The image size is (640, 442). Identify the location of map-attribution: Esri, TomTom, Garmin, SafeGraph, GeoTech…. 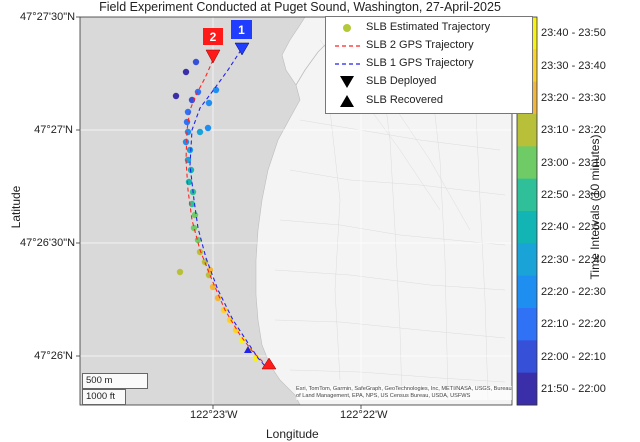
(404, 393).